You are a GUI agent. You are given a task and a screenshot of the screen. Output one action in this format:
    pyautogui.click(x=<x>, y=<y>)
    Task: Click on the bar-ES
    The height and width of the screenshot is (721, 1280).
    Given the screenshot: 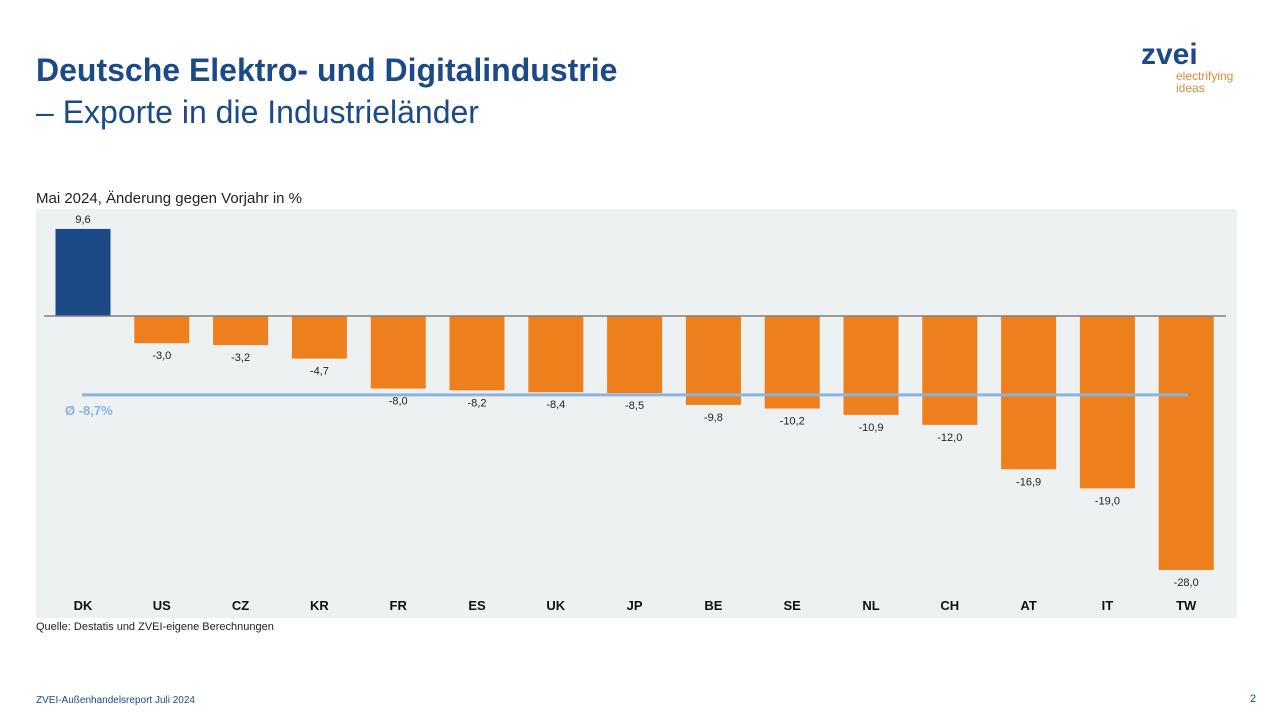 What is the action you would take?
    pyautogui.click(x=477, y=353)
    